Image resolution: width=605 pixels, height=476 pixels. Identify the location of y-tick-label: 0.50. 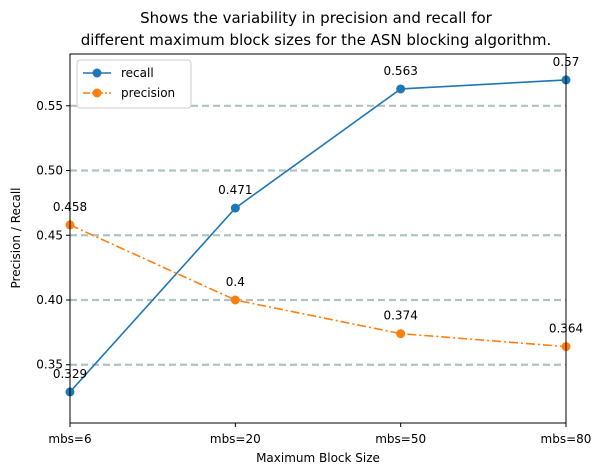
(49, 171).